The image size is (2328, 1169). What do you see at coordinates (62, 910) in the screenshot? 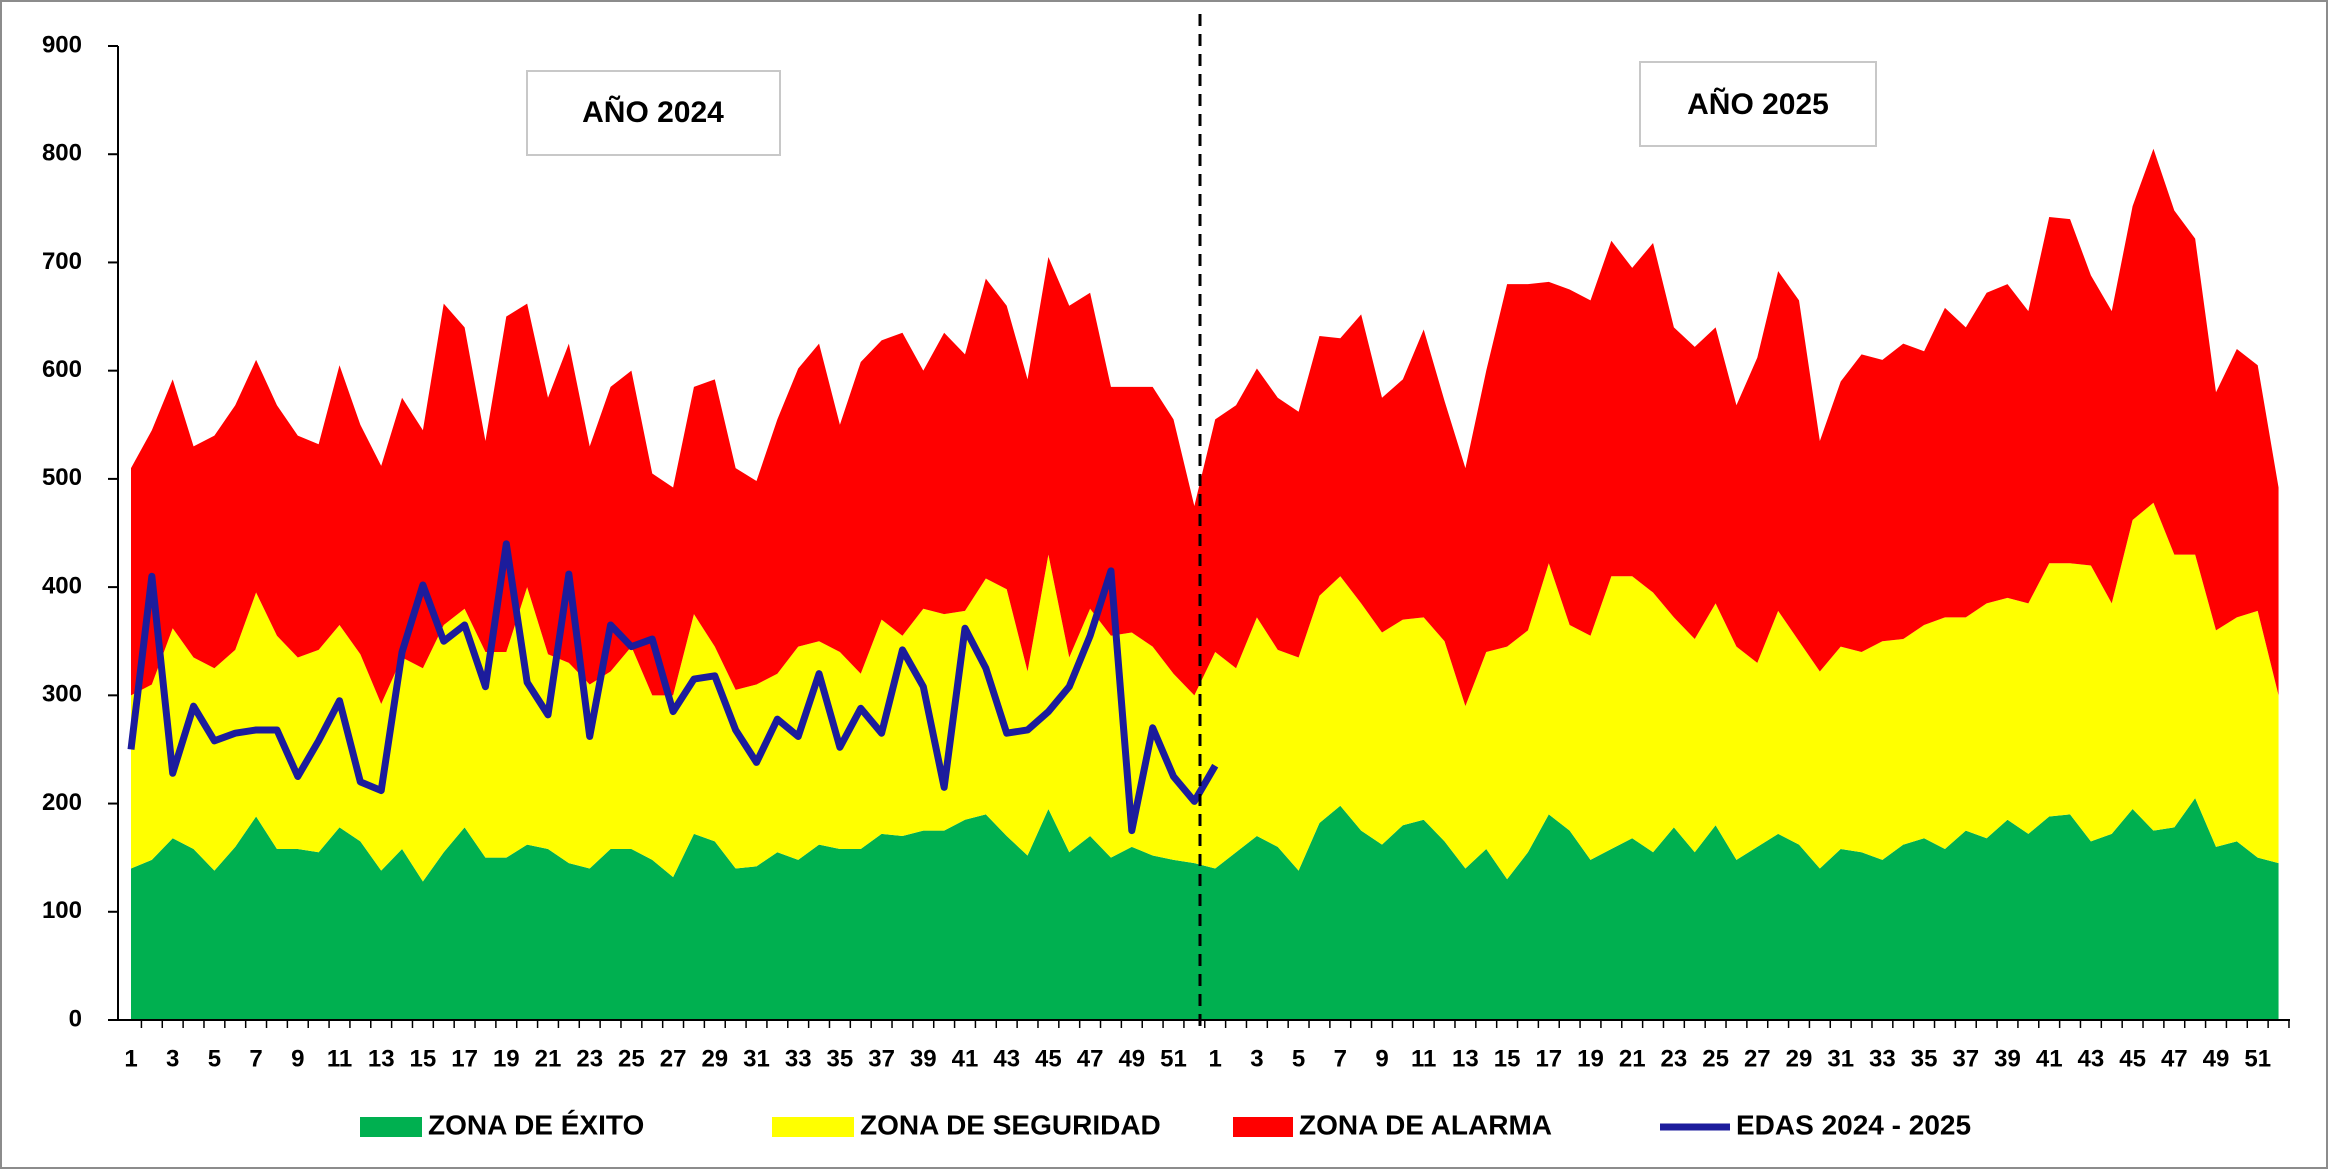
I see `y-tick-label: 100` at bounding box center [62, 910].